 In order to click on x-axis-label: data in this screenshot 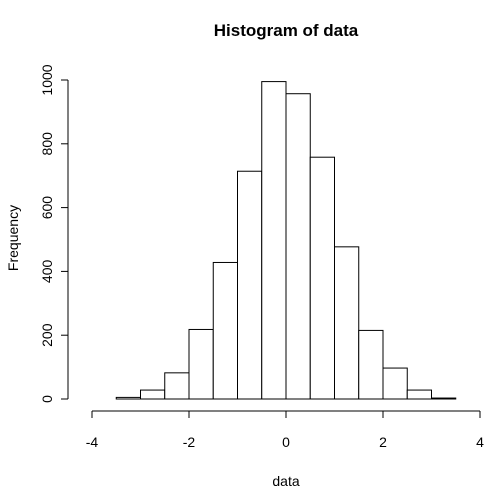, I will do `click(285, 481)`.